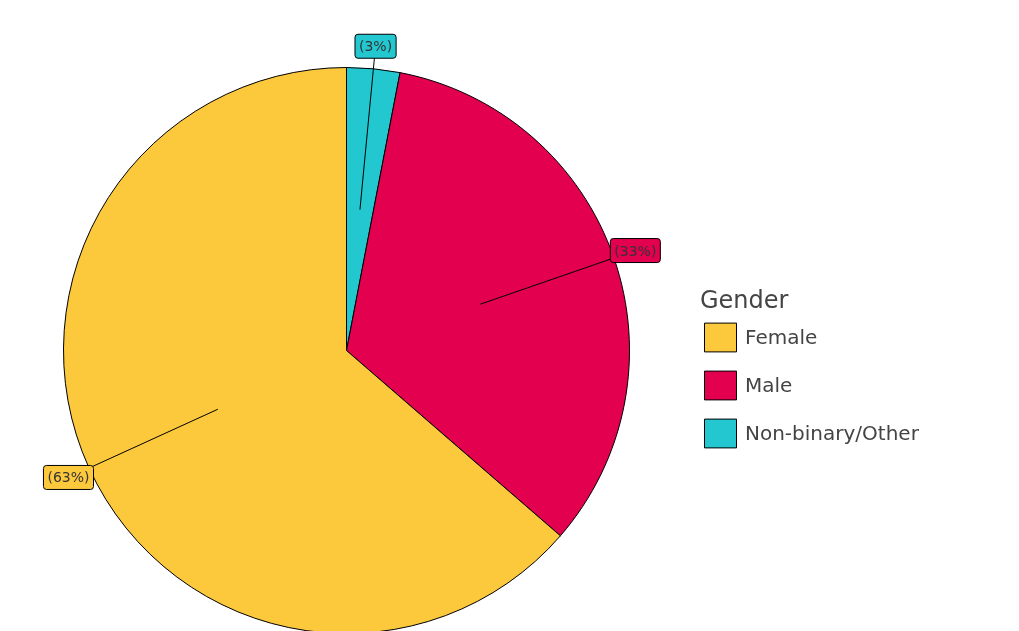 The height and width of the screenshot is (631, 1019). I want to click on legend-label: Male, so click(769, 385).